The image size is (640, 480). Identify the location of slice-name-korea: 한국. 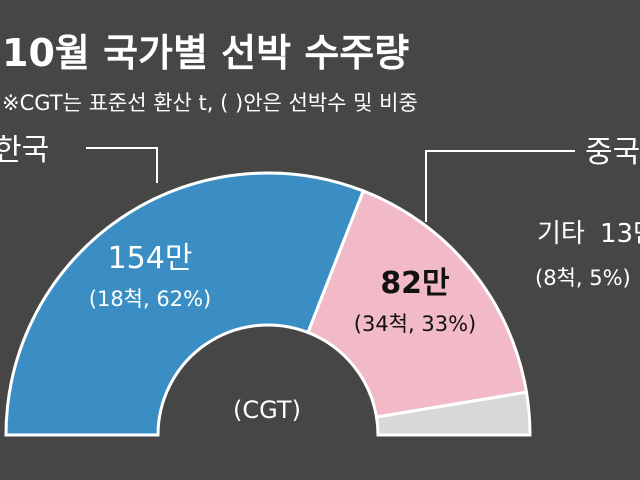
(24, 150).